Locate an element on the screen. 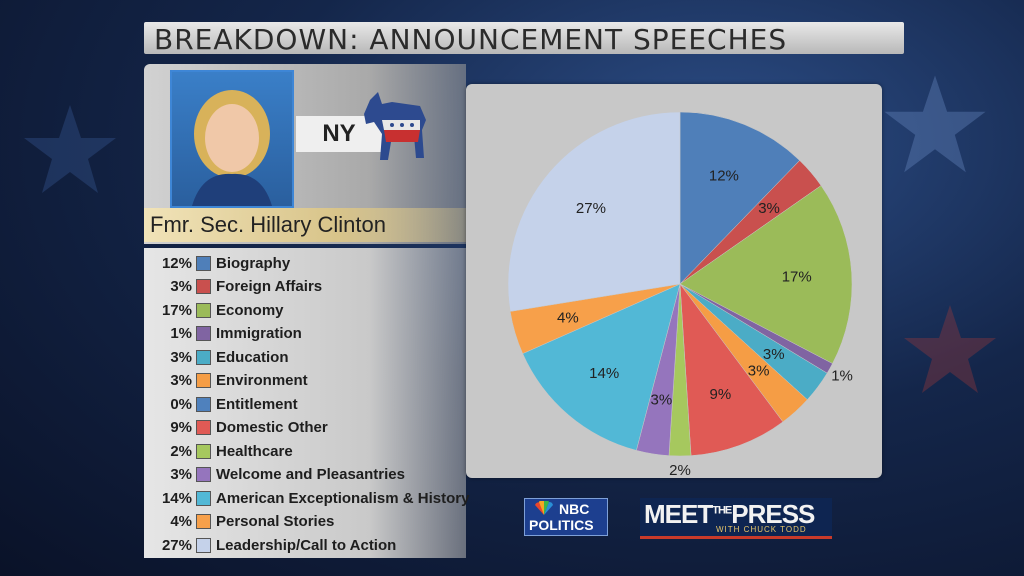  title-bar: BREAKDOWN: ANNOUNCEMENT SPEECHES is located at coordinates (524, 39).